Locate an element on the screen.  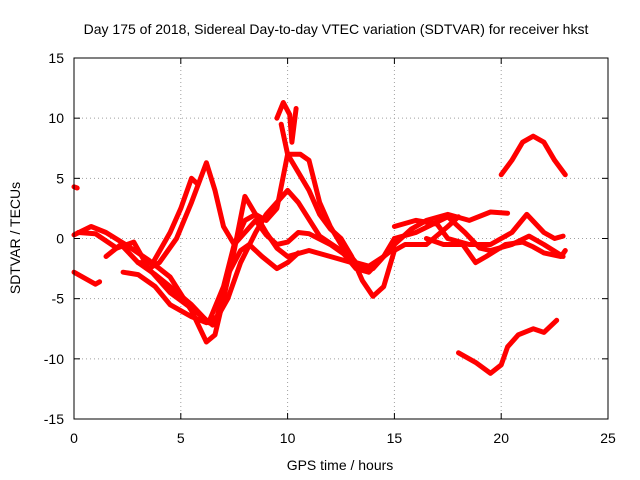
y-axis-label: SDTVAR / TECUs is located at coordinates (15, 238).